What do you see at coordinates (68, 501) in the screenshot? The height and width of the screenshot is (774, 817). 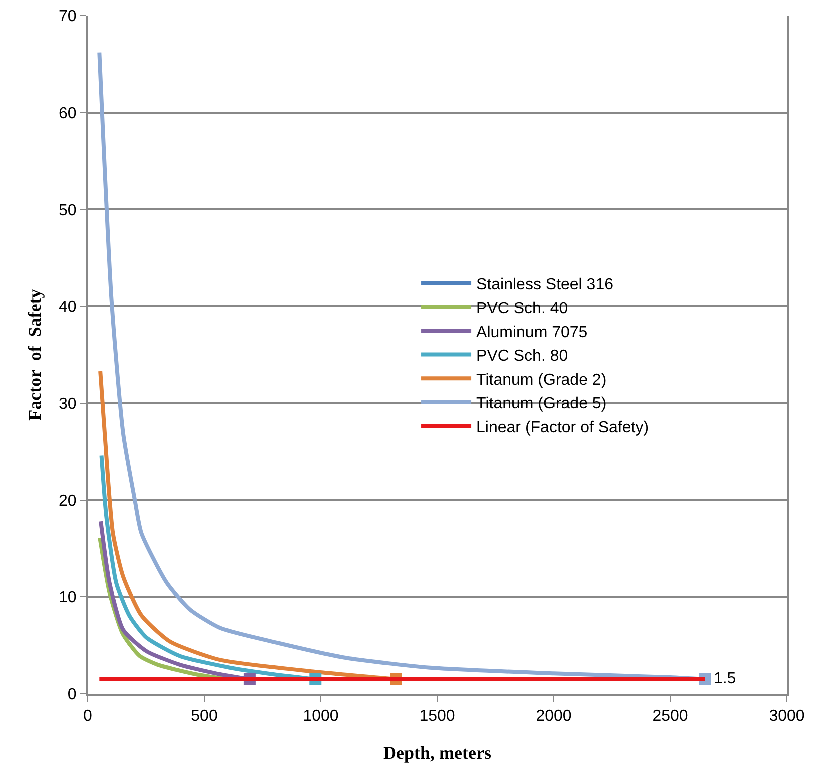 I see `y-tick-label: 20` at bounding box center [68, 501].